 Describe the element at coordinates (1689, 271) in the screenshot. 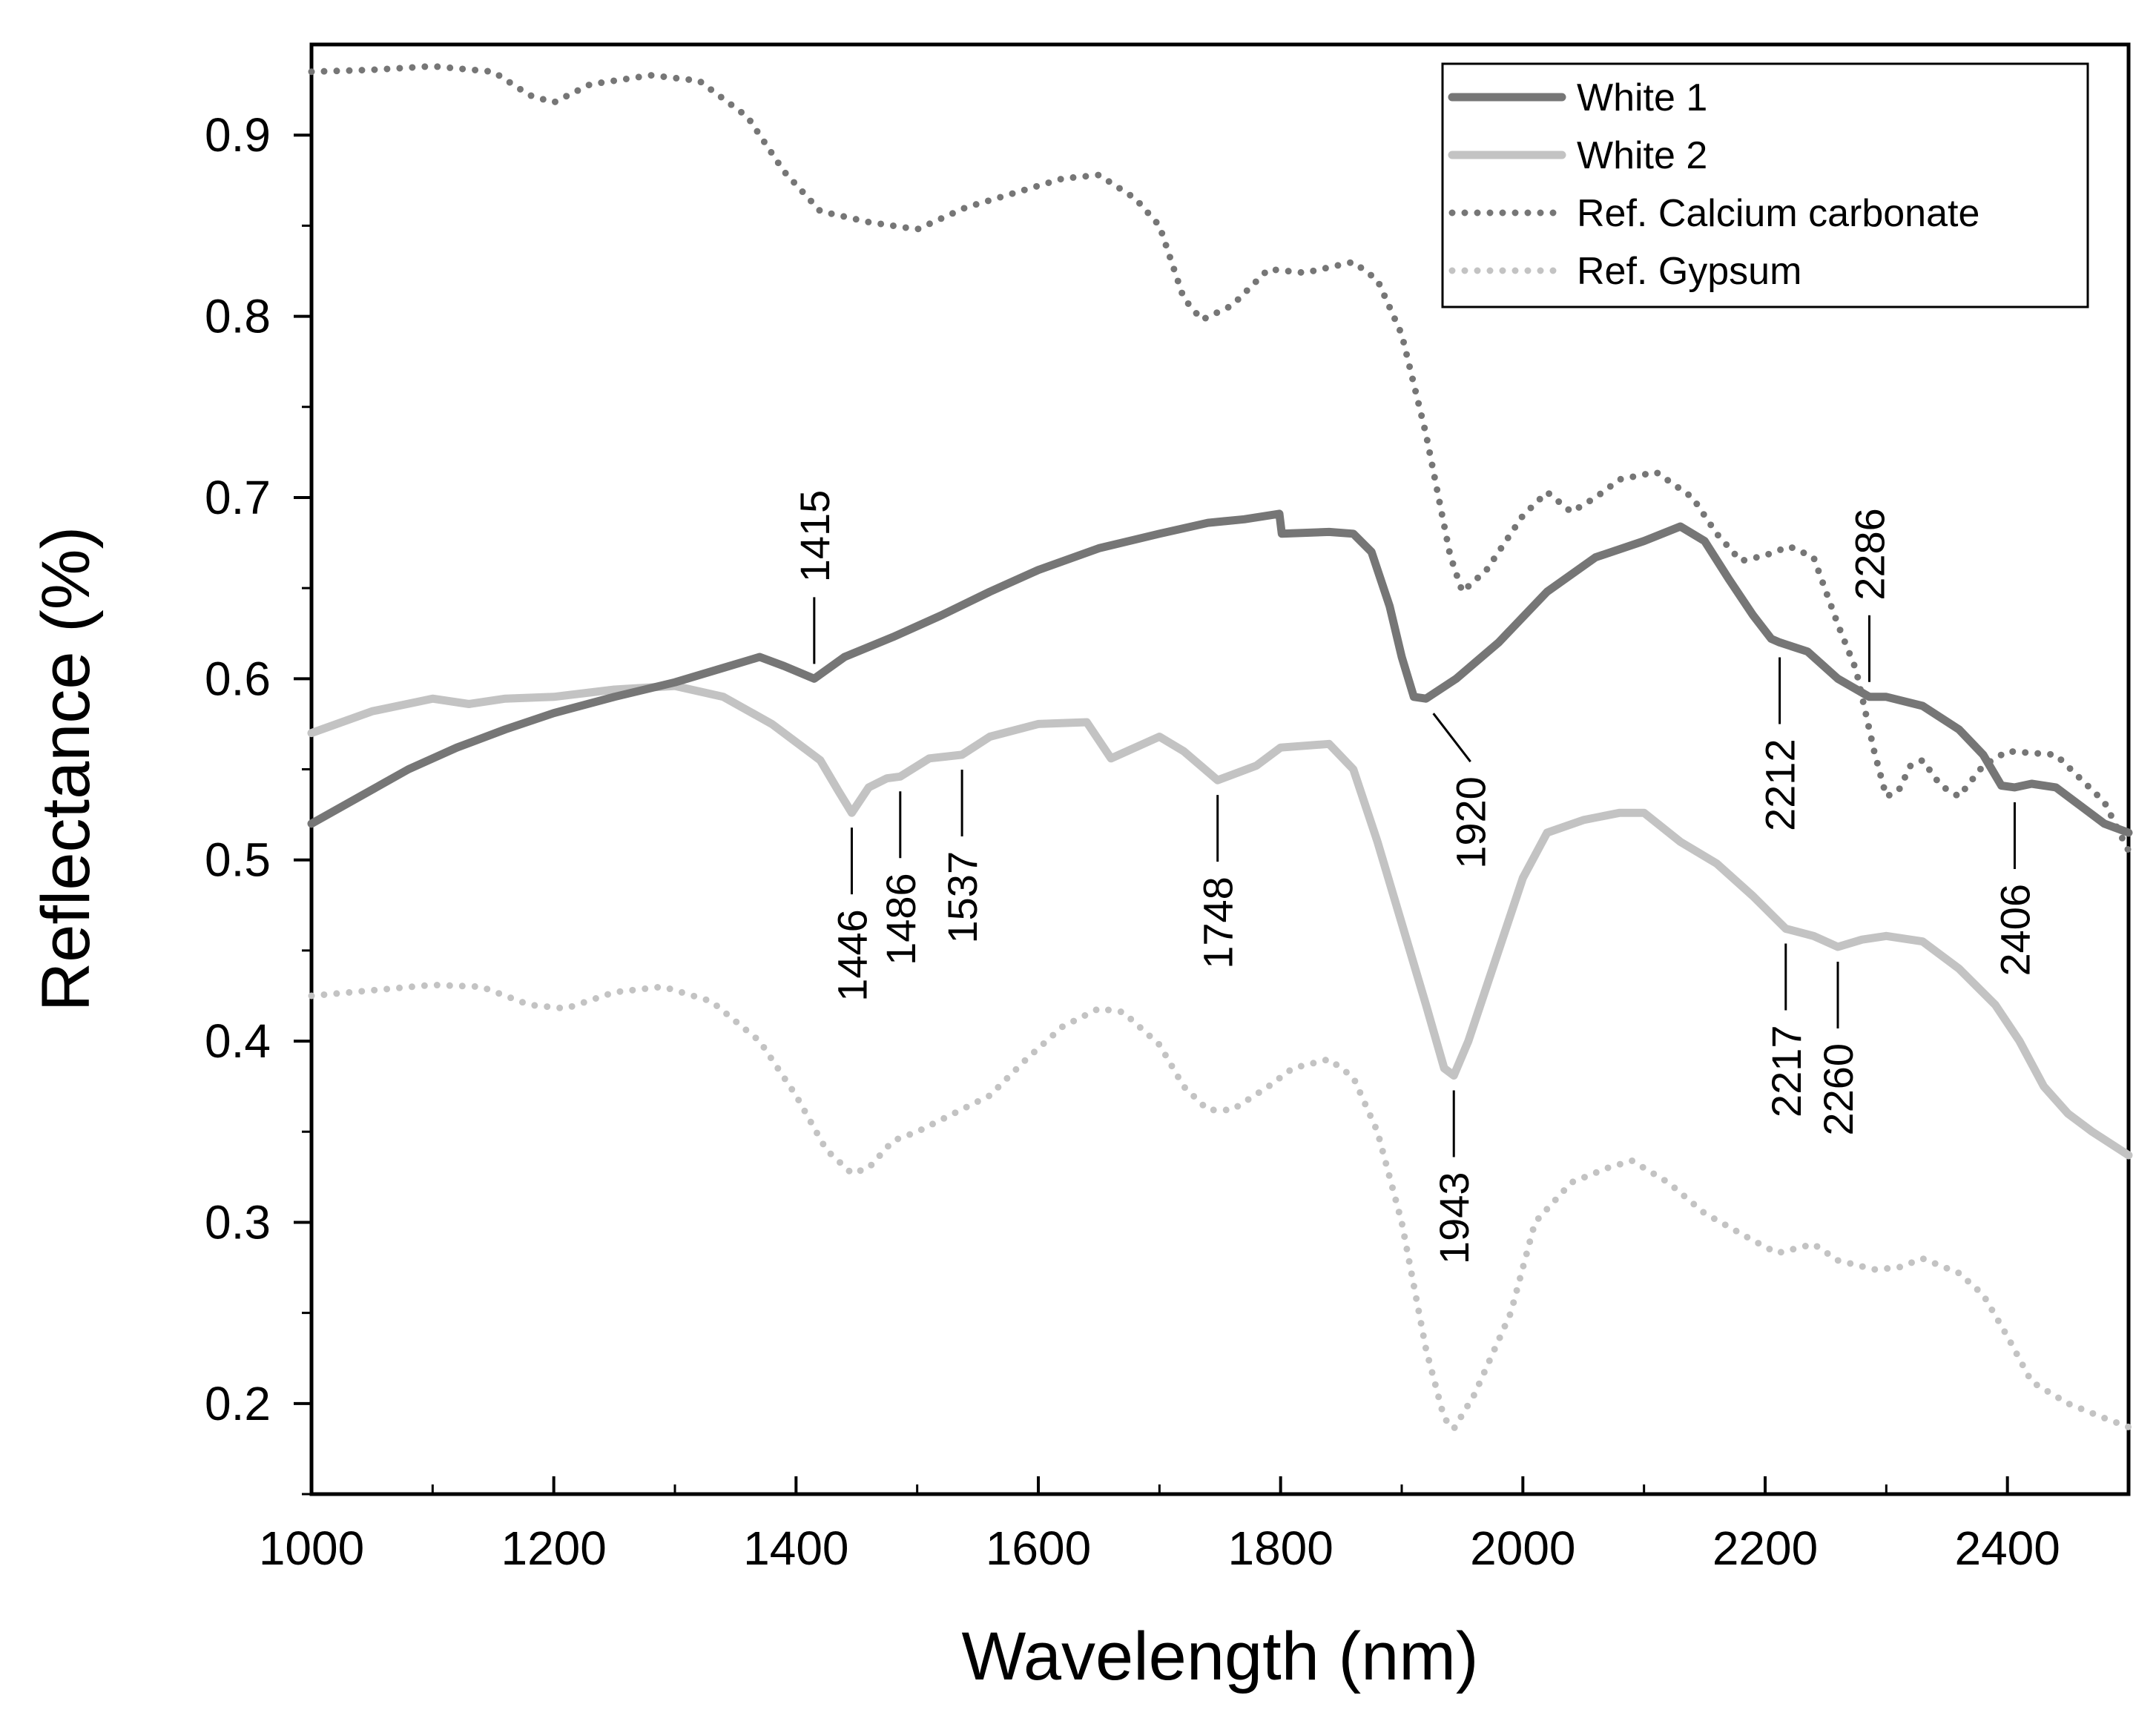

I see `legend-label: Ref. Gypsum` at that location.